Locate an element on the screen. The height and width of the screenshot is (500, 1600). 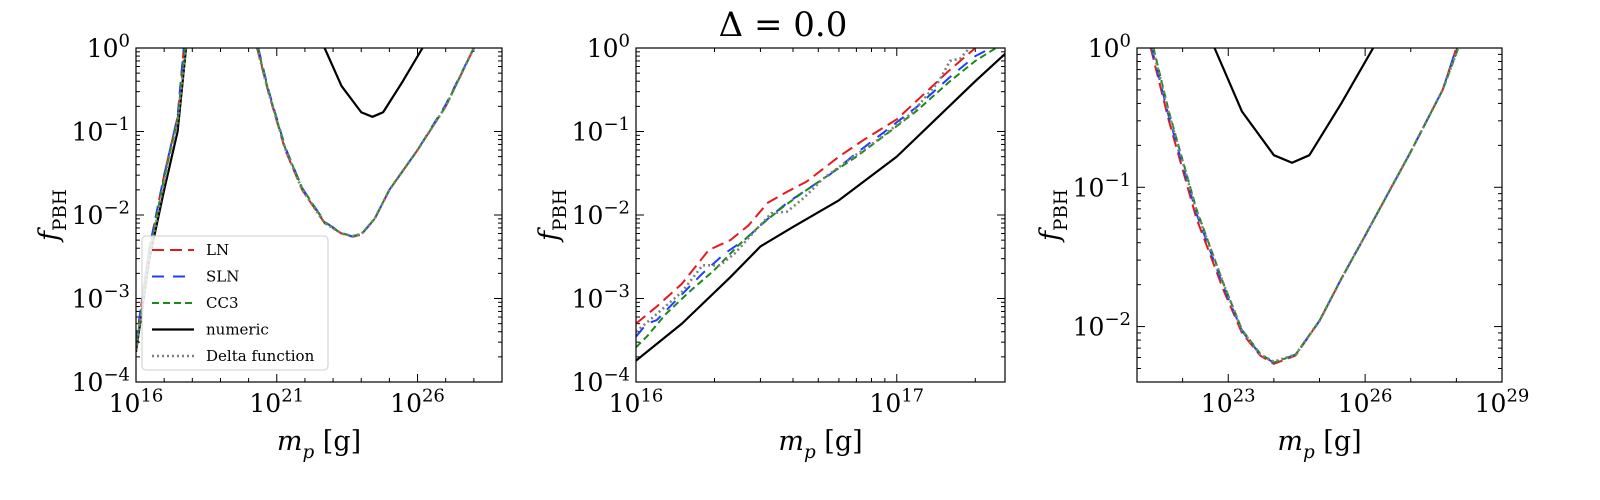
legend-label-delta-function: Delta function is located at coordinates (260, 356).